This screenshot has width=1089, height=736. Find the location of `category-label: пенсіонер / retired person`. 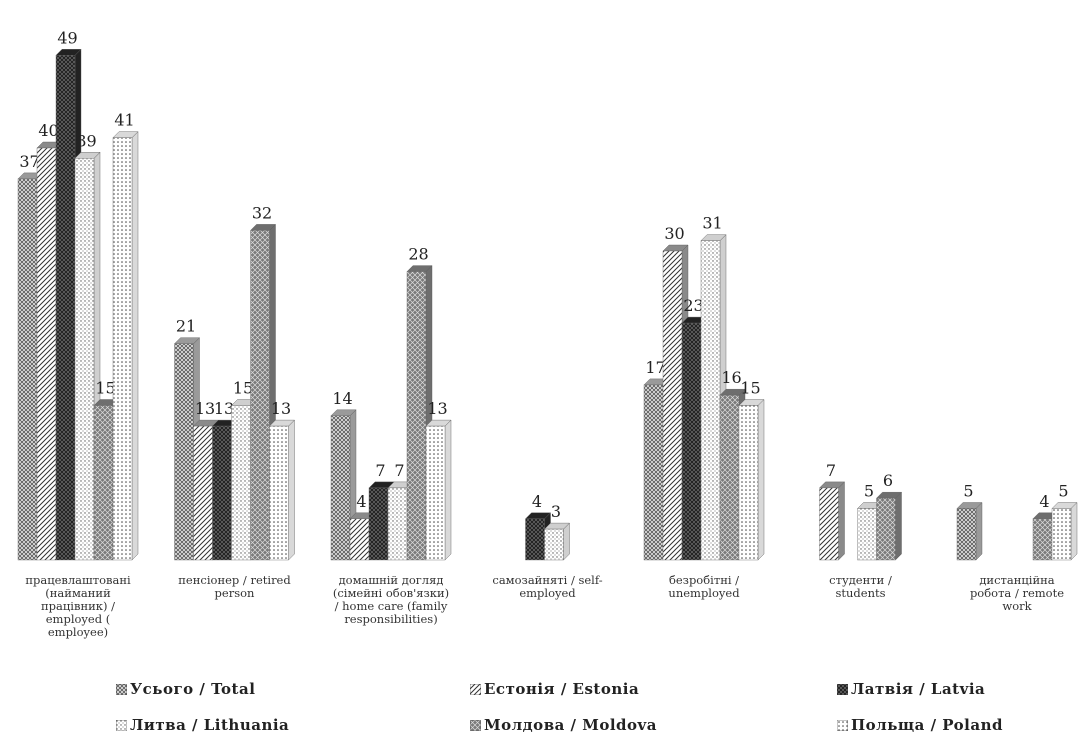

category-label: пенсіонер / retired person is located at coordinates (234, 586).